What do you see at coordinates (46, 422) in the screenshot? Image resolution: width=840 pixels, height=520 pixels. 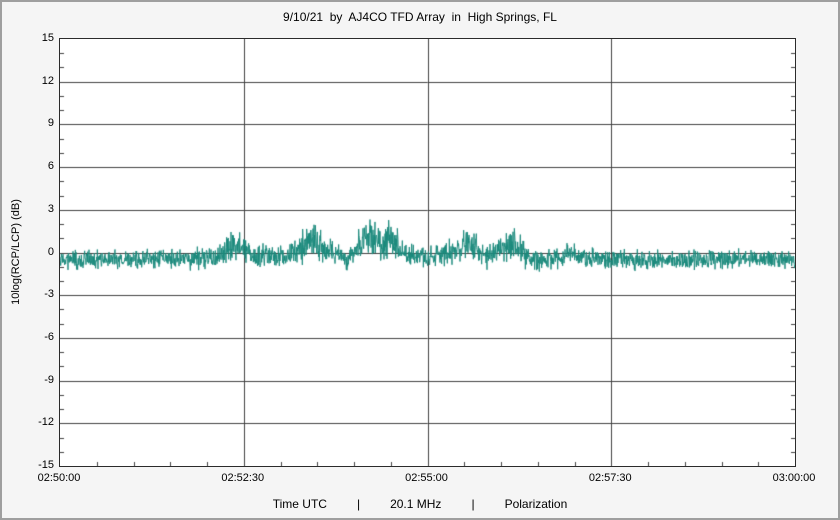 I see `y-tick-label: -12` at bounding box center [46, 422].